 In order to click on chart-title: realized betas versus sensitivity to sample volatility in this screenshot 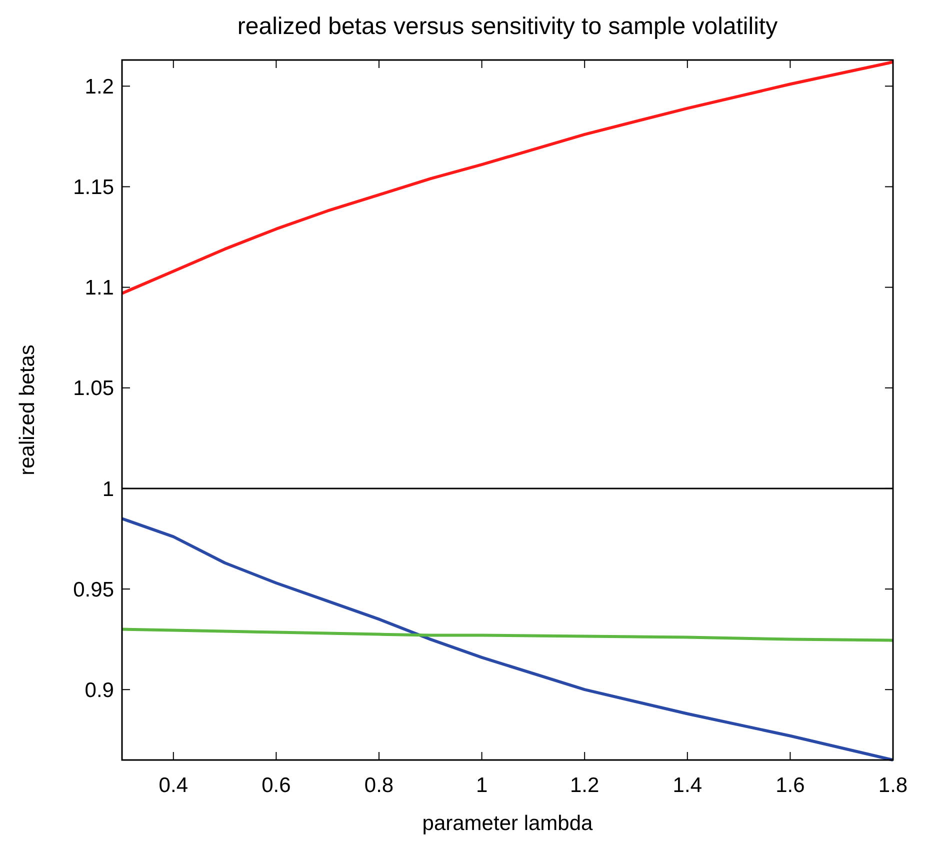, I will do `click(507, 26)`.